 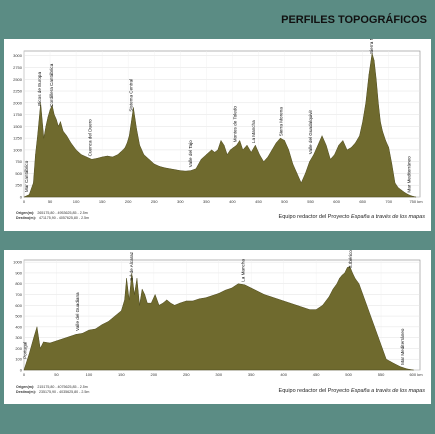 I want to click on x-last-tick-label: 600 km, so click(x=416, y=374).